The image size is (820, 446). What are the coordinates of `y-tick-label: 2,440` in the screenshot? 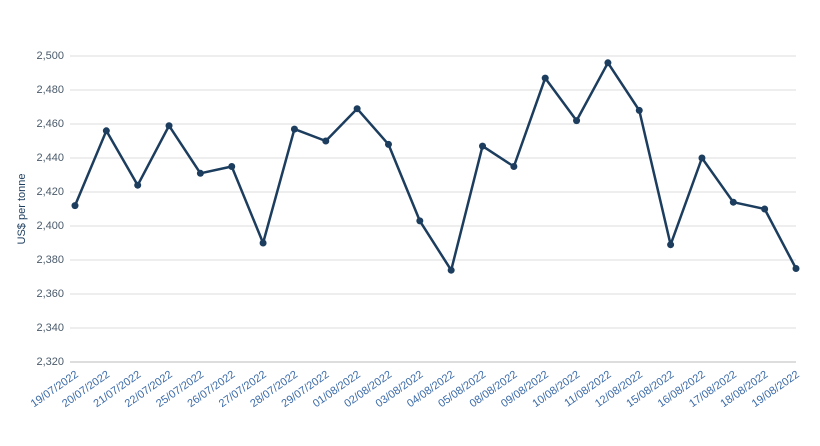 It's located at (50, 158).